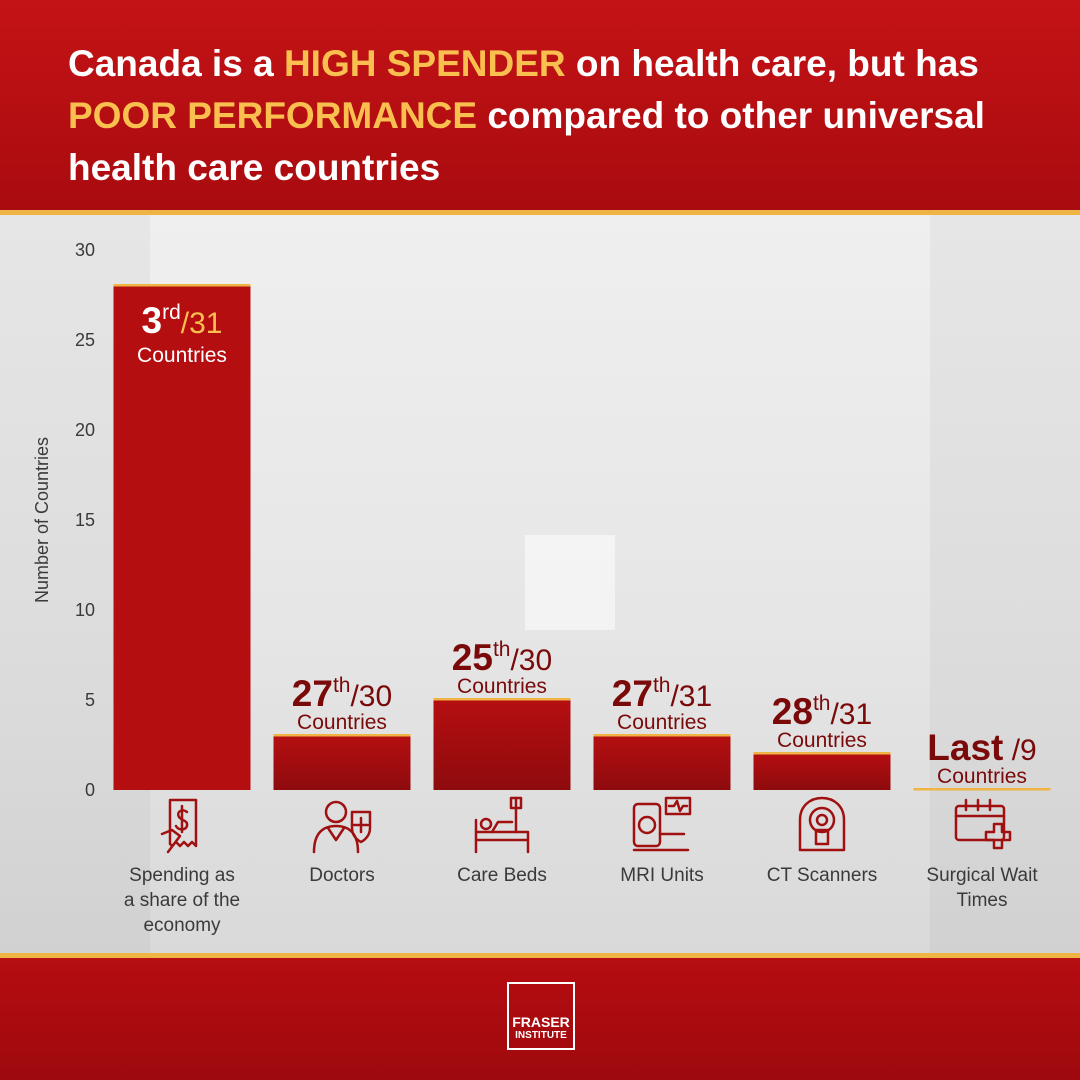 This screenshot has height=1080, width=1080. What do you see at coordinates (541, 1022) in the screenshot?
I see `logo-line1: FRASER` at bounding box center [541, 1022].